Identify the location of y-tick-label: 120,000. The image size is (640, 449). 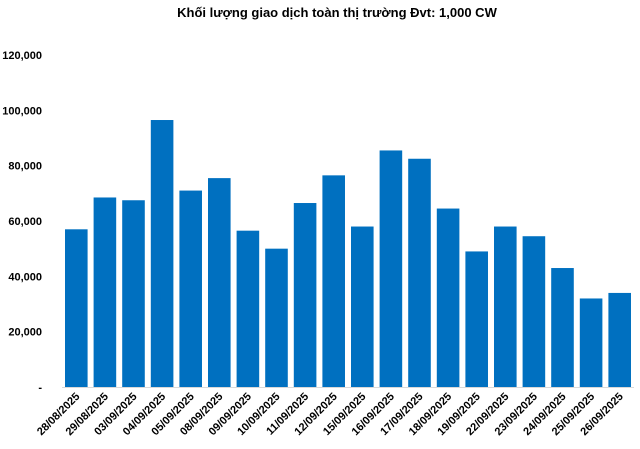
(22, 56).